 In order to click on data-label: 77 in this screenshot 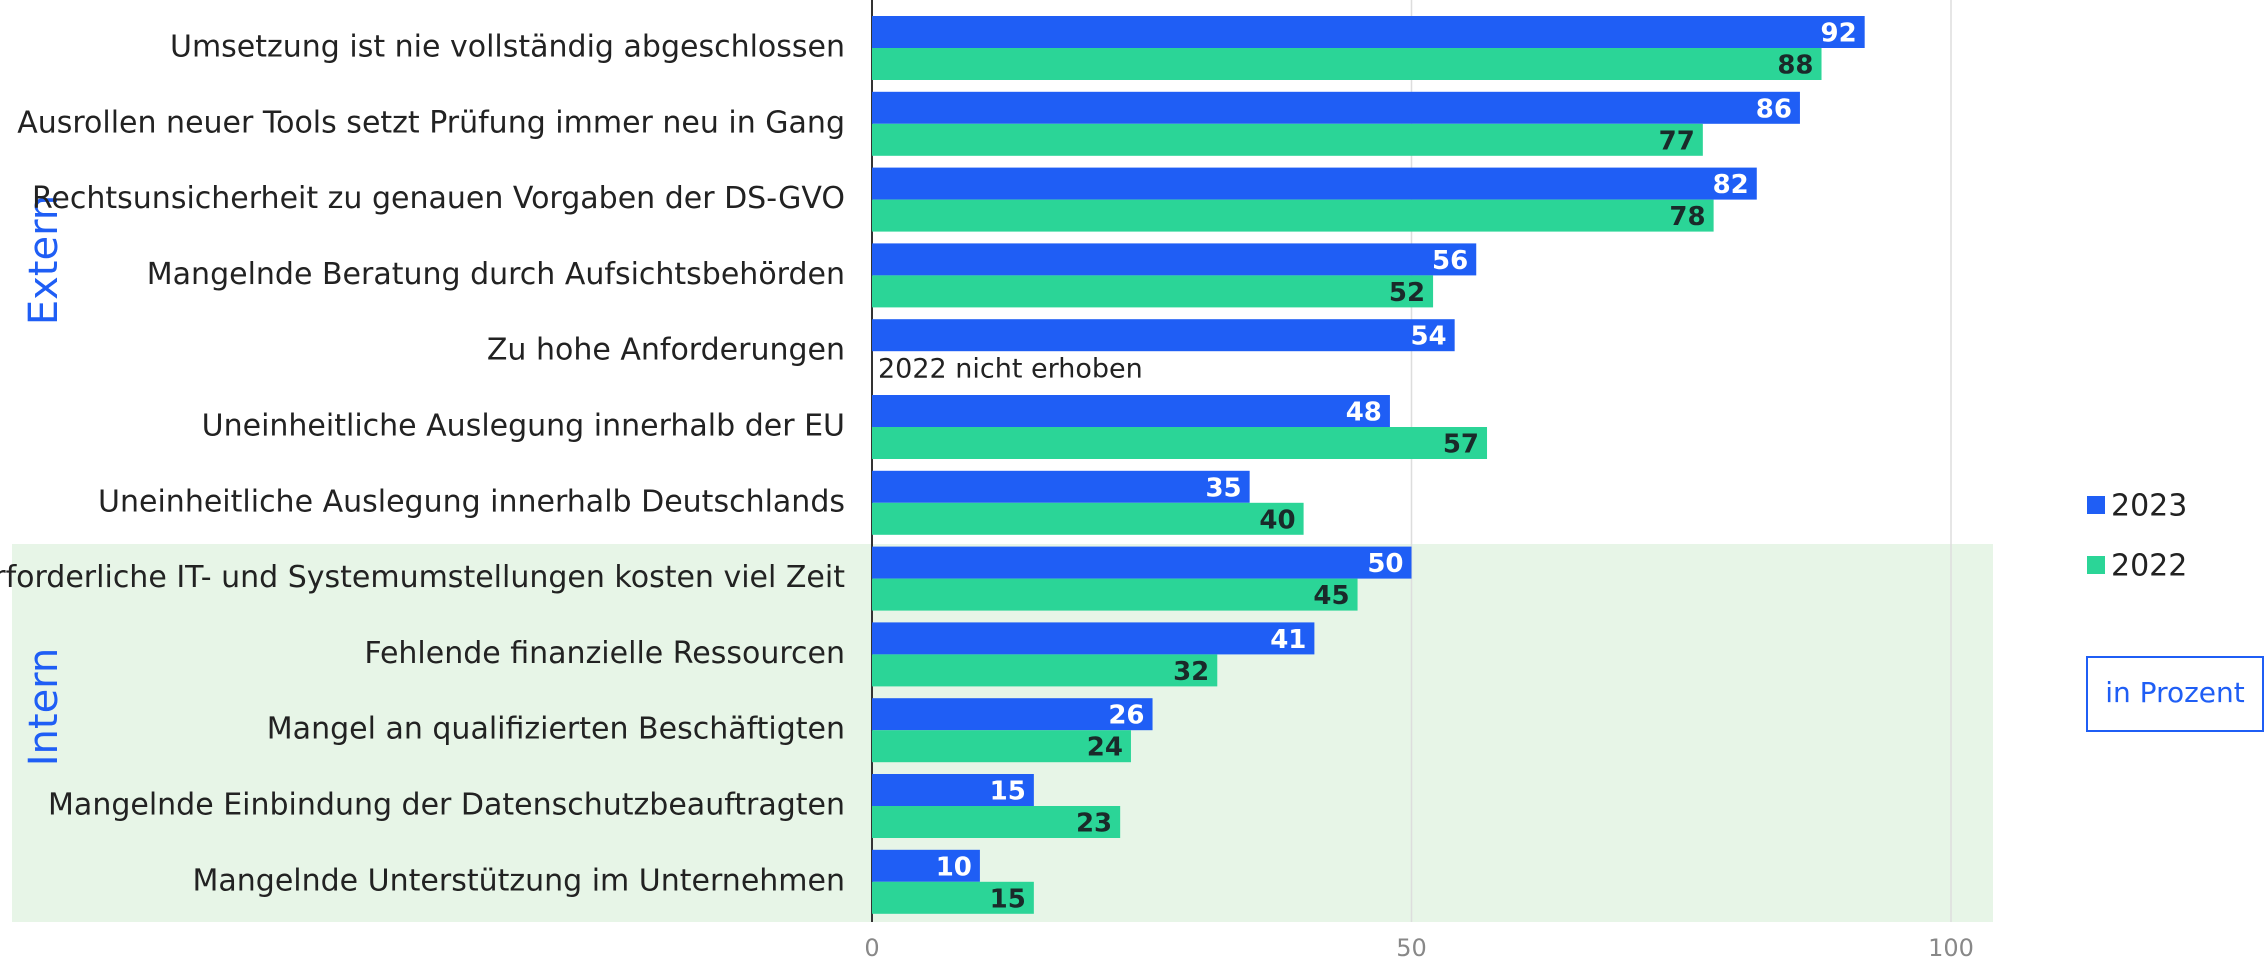, I will do `click(1677, 141)`.